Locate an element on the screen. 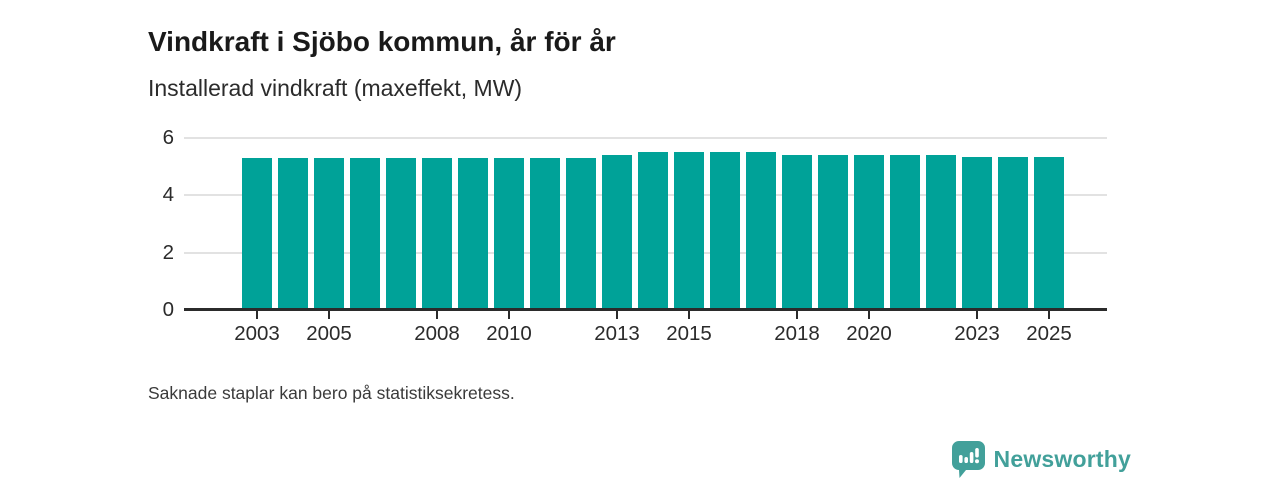 This screenshot has height=480, width=1280. bar-2005 is located at coordinates (329, 234).